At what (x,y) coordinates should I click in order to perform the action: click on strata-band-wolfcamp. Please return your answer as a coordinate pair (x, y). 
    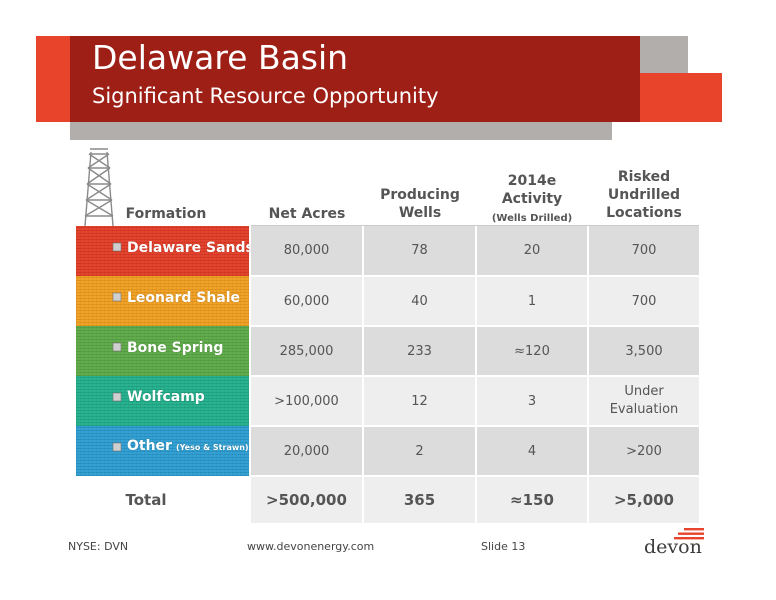
    Looking at the image, I should click on (162, 401).